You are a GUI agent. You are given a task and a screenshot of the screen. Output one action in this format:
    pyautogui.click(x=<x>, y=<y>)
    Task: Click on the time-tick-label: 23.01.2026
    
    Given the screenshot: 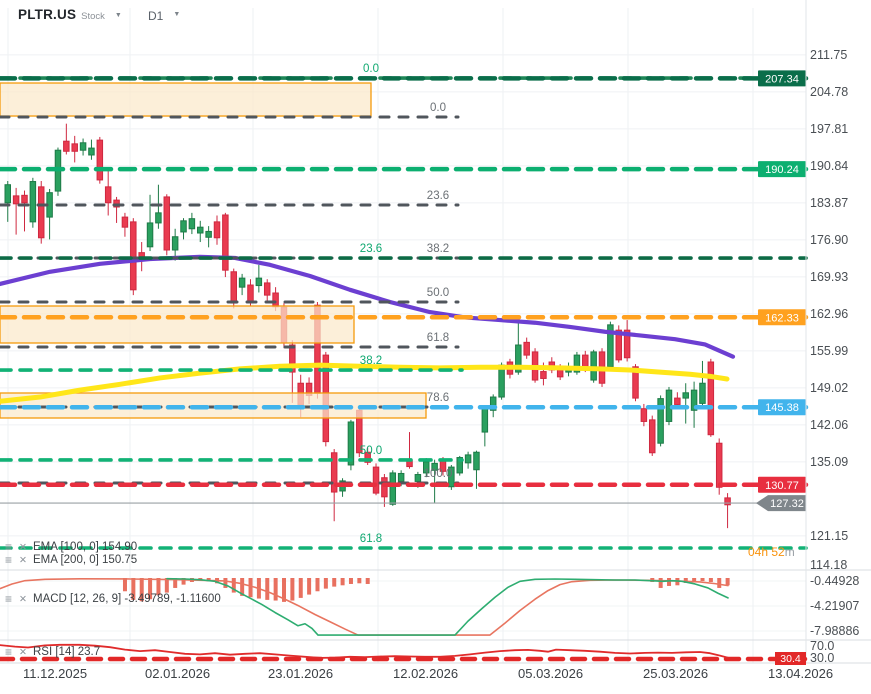 What is the action you would take?
    pyautogui.click(x=300, y=673)
    